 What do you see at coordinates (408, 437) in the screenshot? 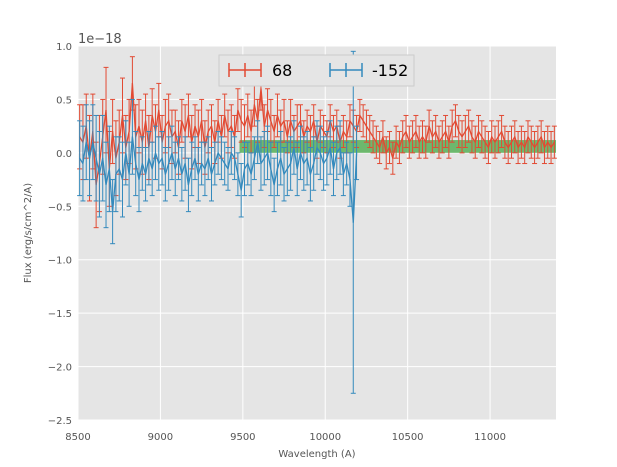
I see `x-tick-label: 10500` at bounding box center [408, 437].